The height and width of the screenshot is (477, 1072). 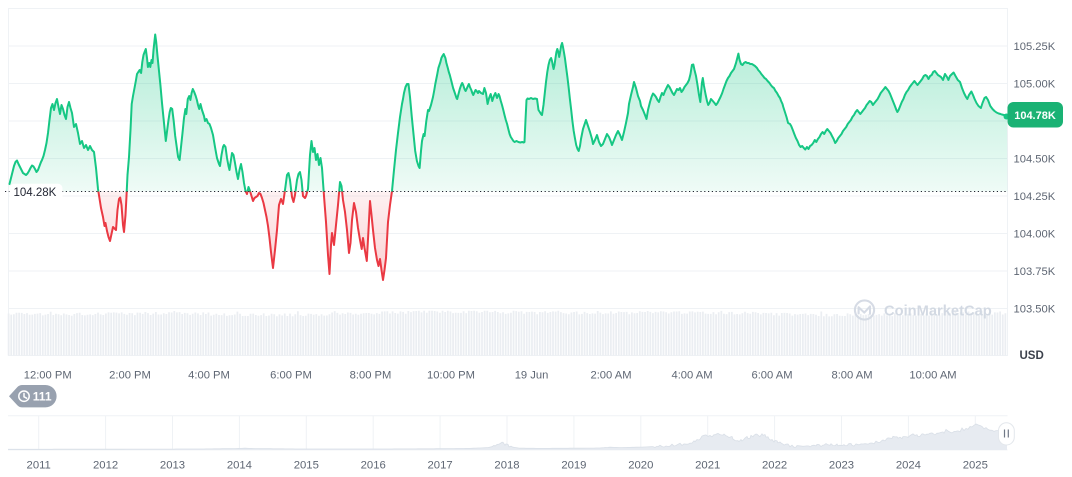 I want to click on svg-text: 6:00 AM, so click(x=771, y=375).